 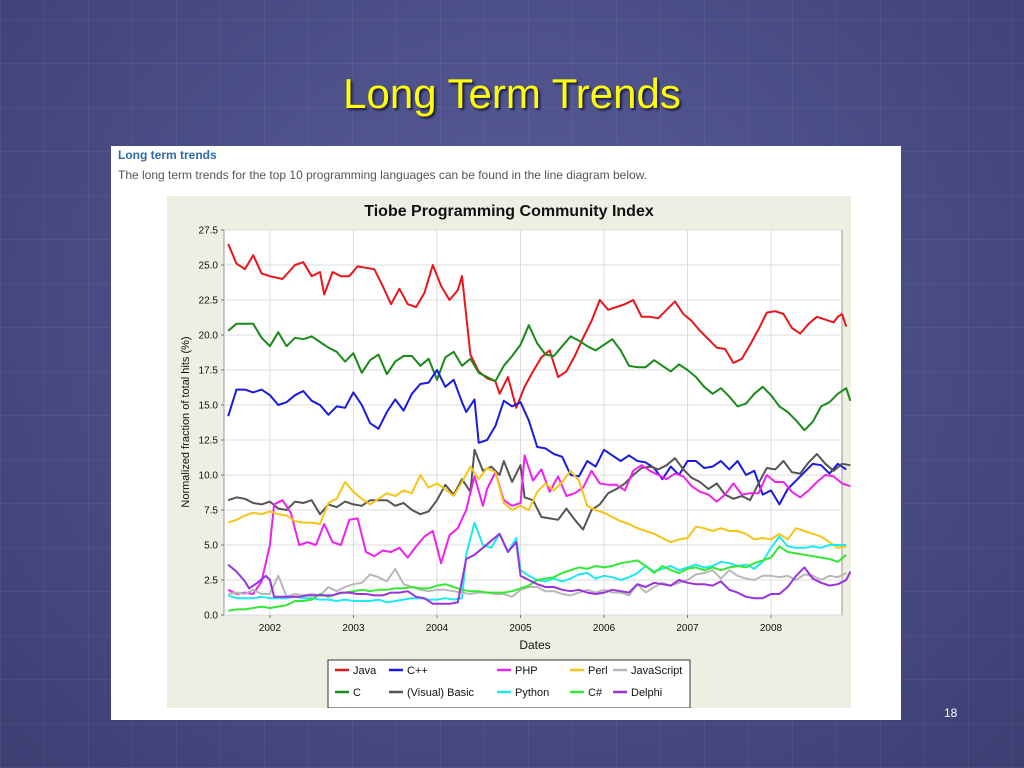 I want to click on chart-title: Tiobe Programming Community Index, so click(x=509, y=211).